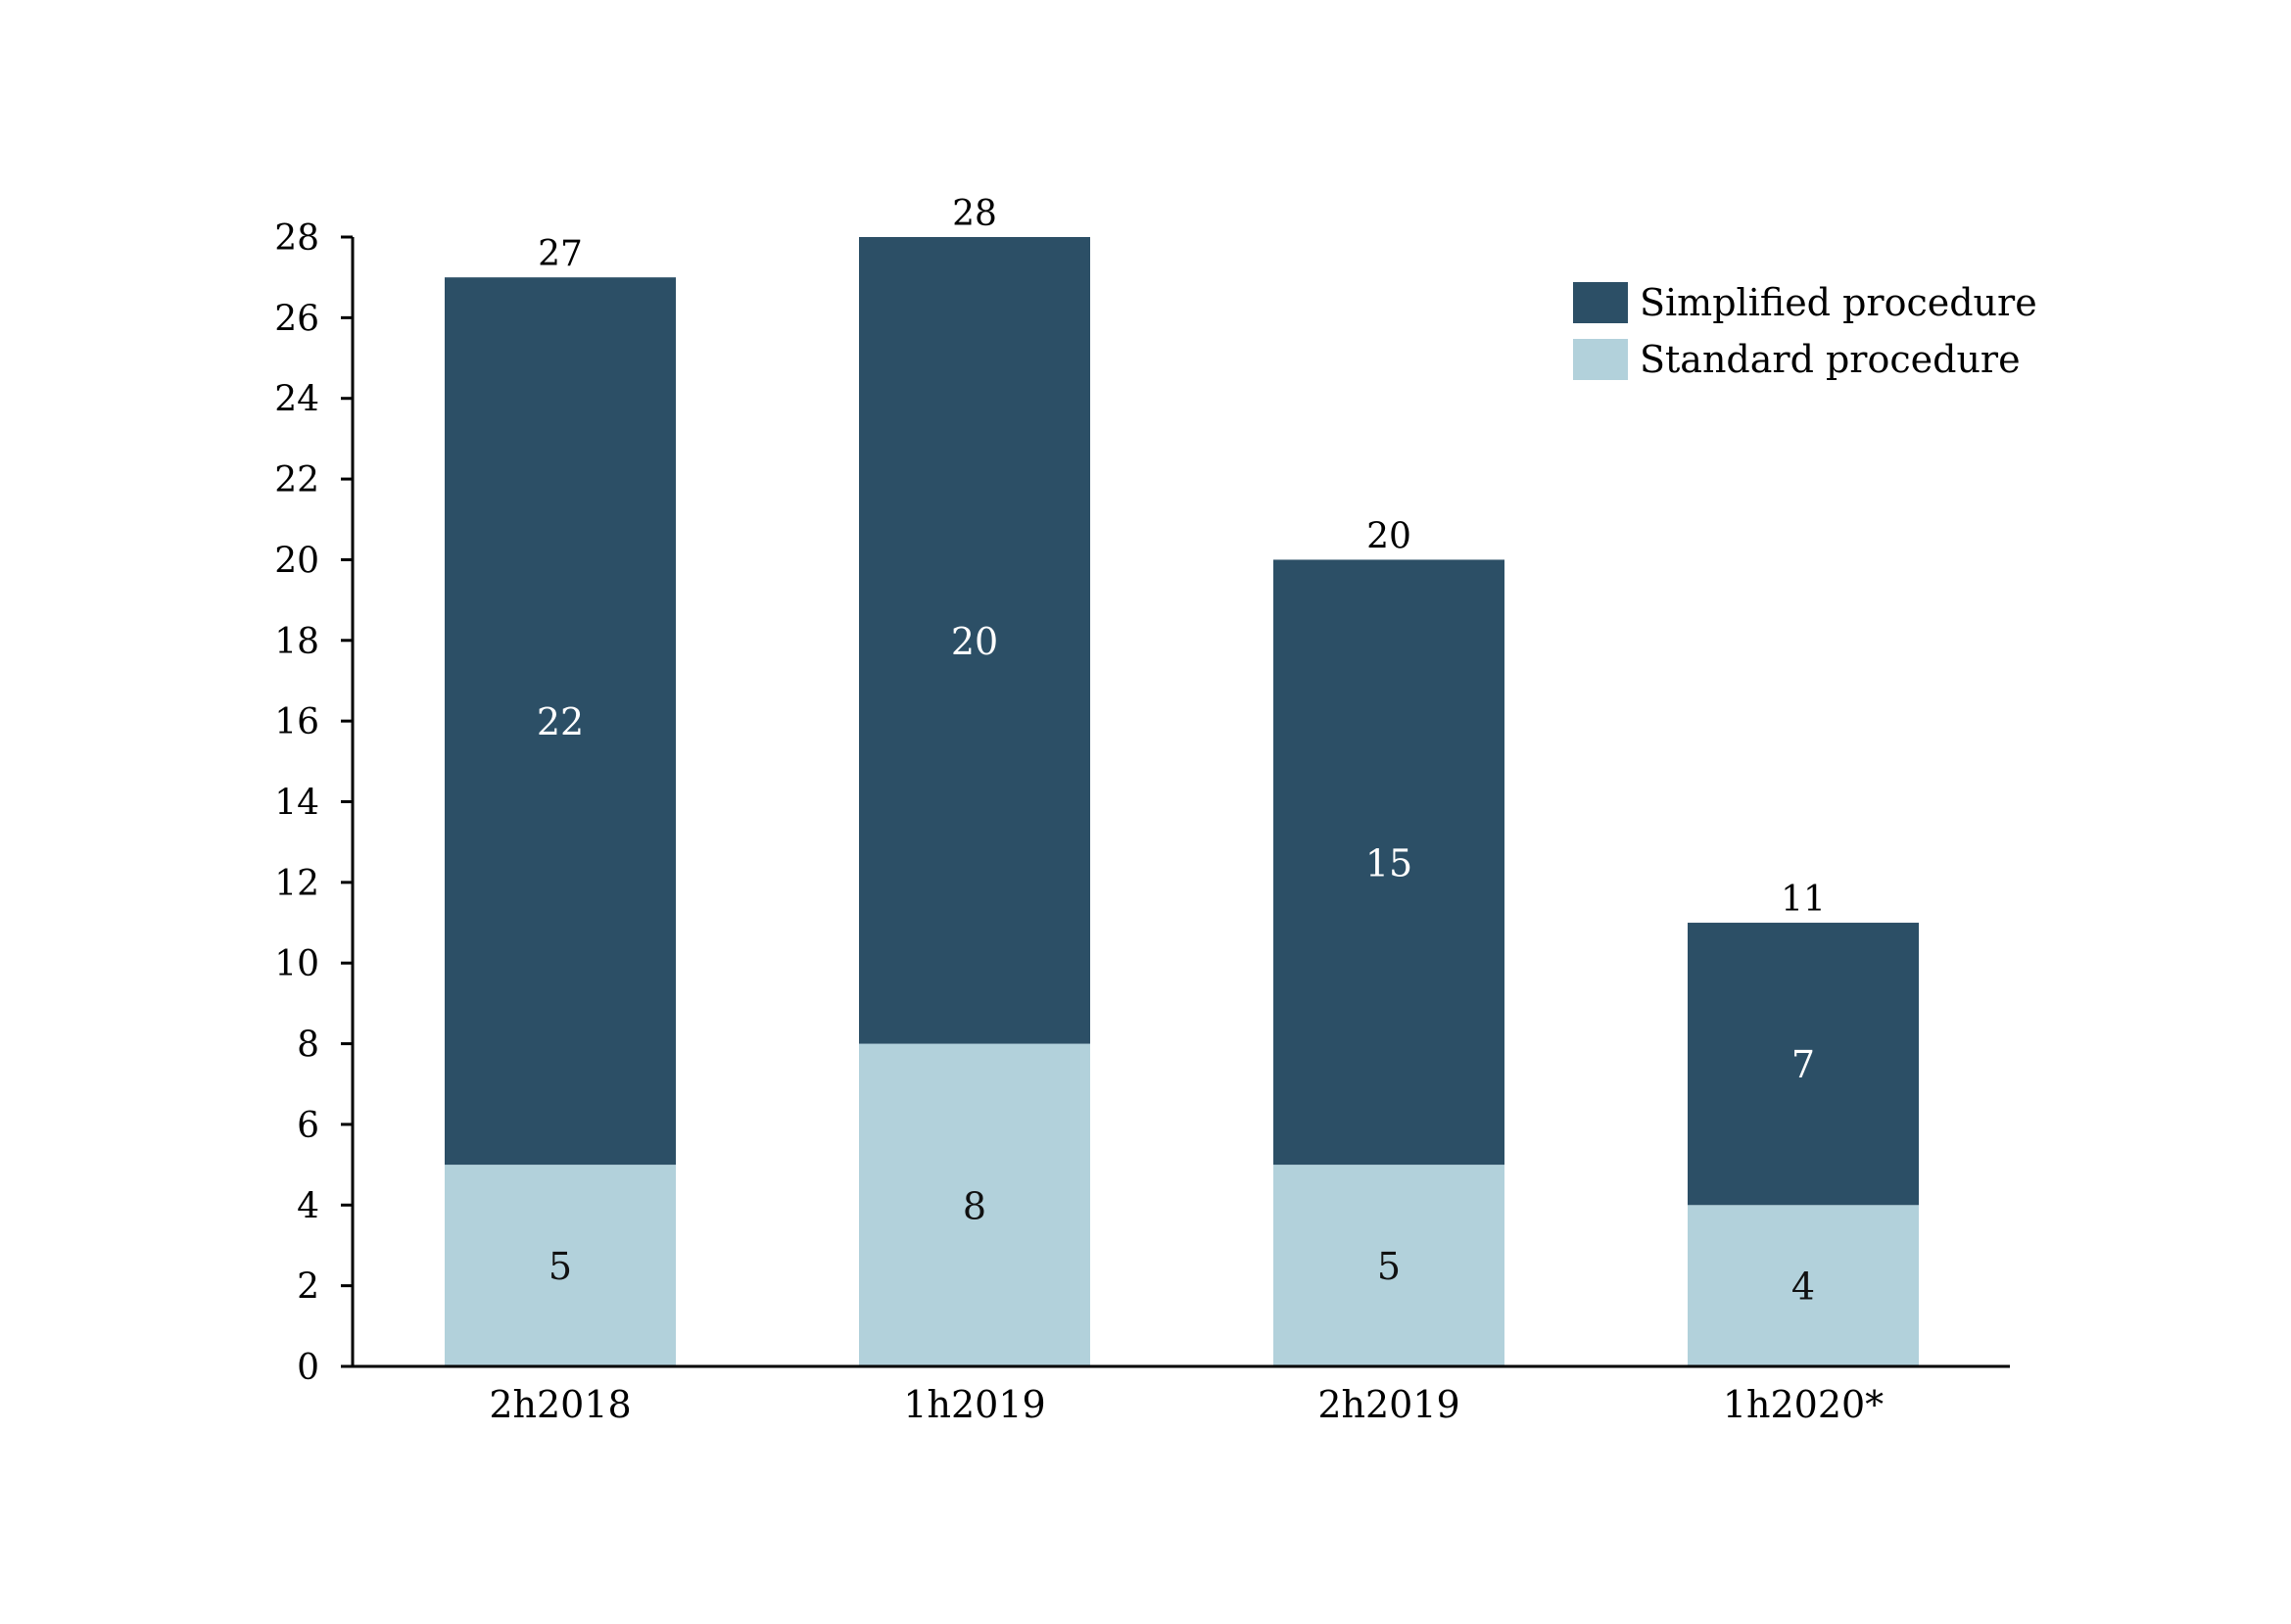 The image size is (2291, 1624). What do you see at coordinates (560, 254) in the screenshot?
I see `bar-total-label: 27` at bounding box center [560, 254].